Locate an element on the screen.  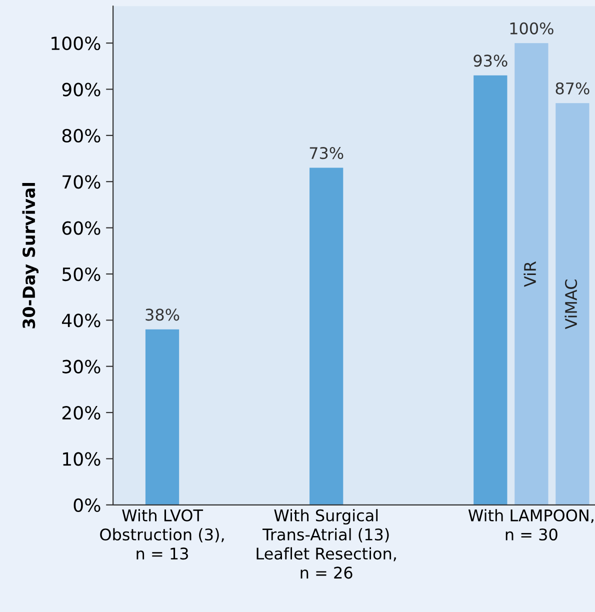
x-tick-label: With Surgical Trans-Atrial (13) Leaflet Resection, n = 26 is located at coordinates (326, 544).